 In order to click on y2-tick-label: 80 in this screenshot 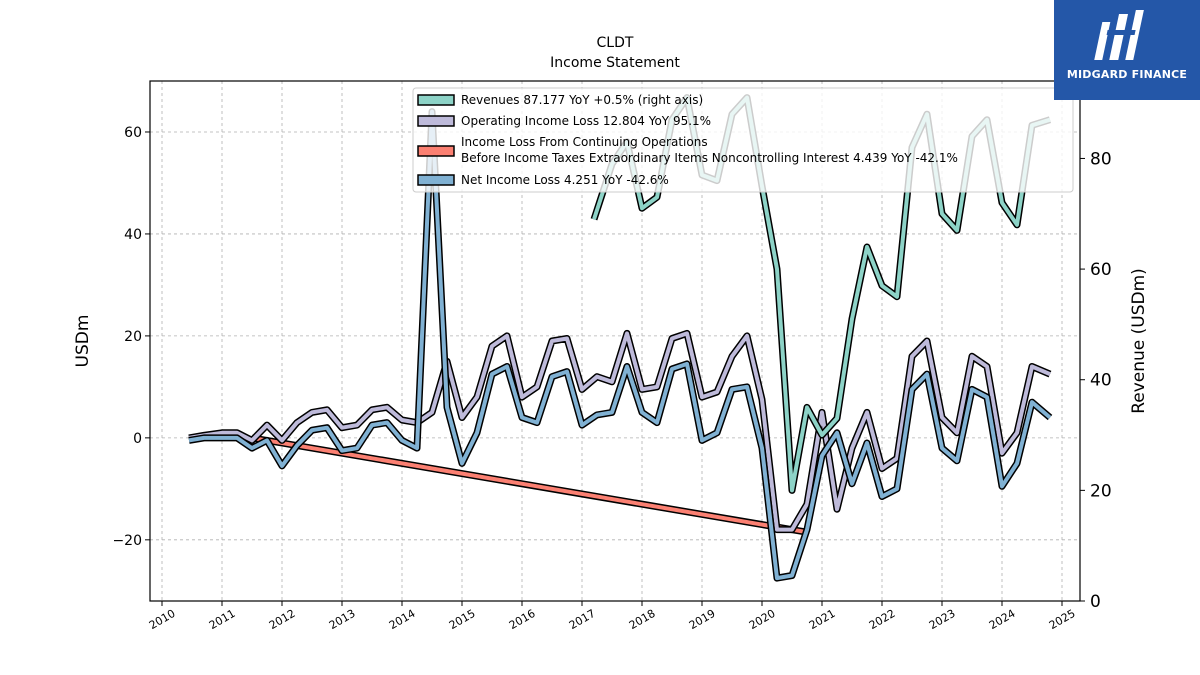, I will do `click(1101, 159)`.